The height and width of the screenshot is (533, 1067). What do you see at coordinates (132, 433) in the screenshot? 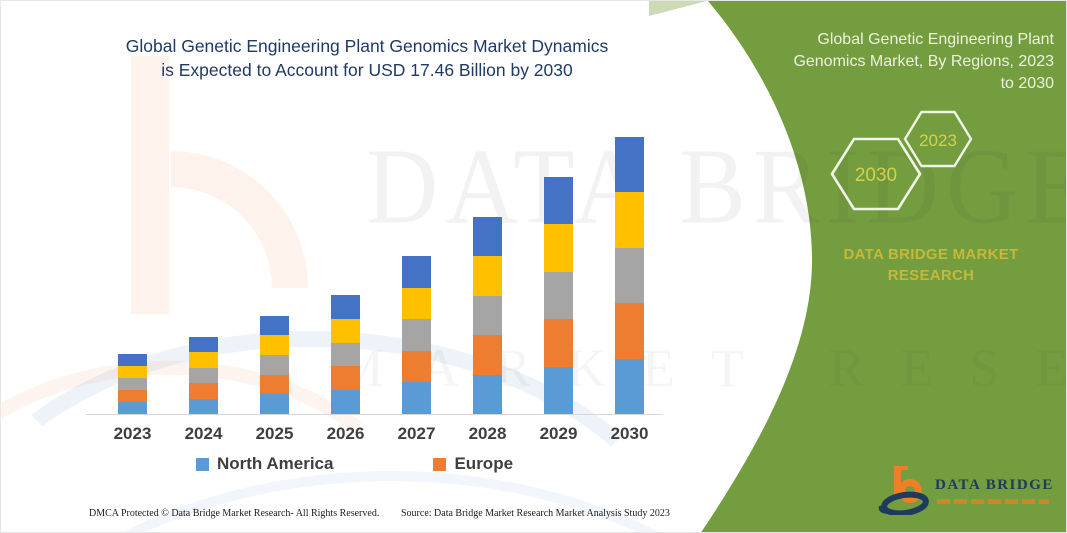
I see `x-axis-tick-label: 2023` at bounding box center [132, 433].